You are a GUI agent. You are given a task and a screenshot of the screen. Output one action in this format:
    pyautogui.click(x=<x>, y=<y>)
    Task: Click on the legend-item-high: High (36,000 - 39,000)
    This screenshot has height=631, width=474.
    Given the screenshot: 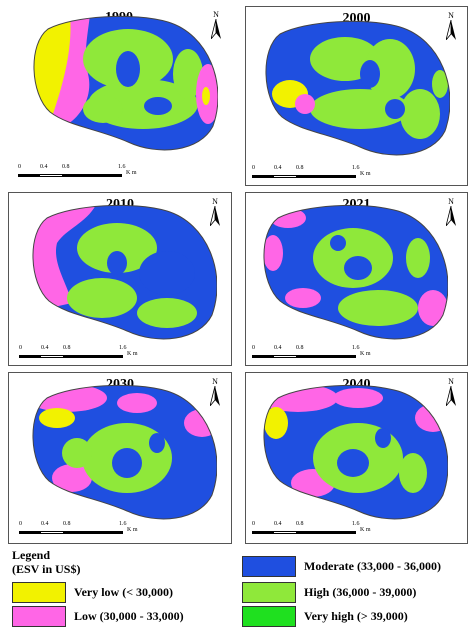 What is the action you would take?
    pyautogui.click(x=329, y=592)
    